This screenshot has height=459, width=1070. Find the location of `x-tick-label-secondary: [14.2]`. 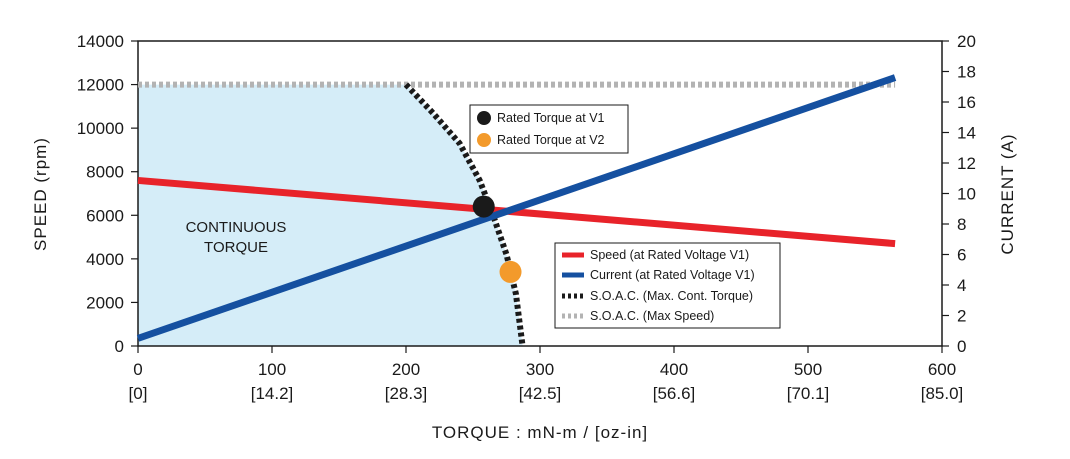

x-tick-label-secondary: [14.2] is located at coordinates (272, 393).